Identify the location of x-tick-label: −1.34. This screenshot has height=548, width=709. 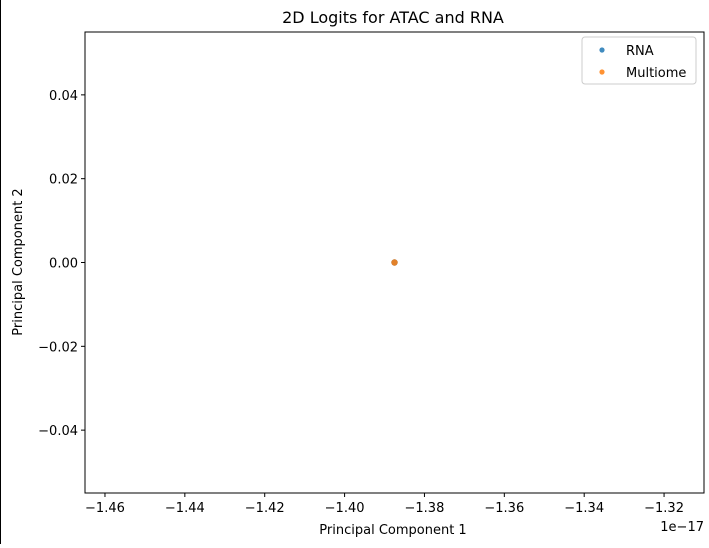
(584, 508).